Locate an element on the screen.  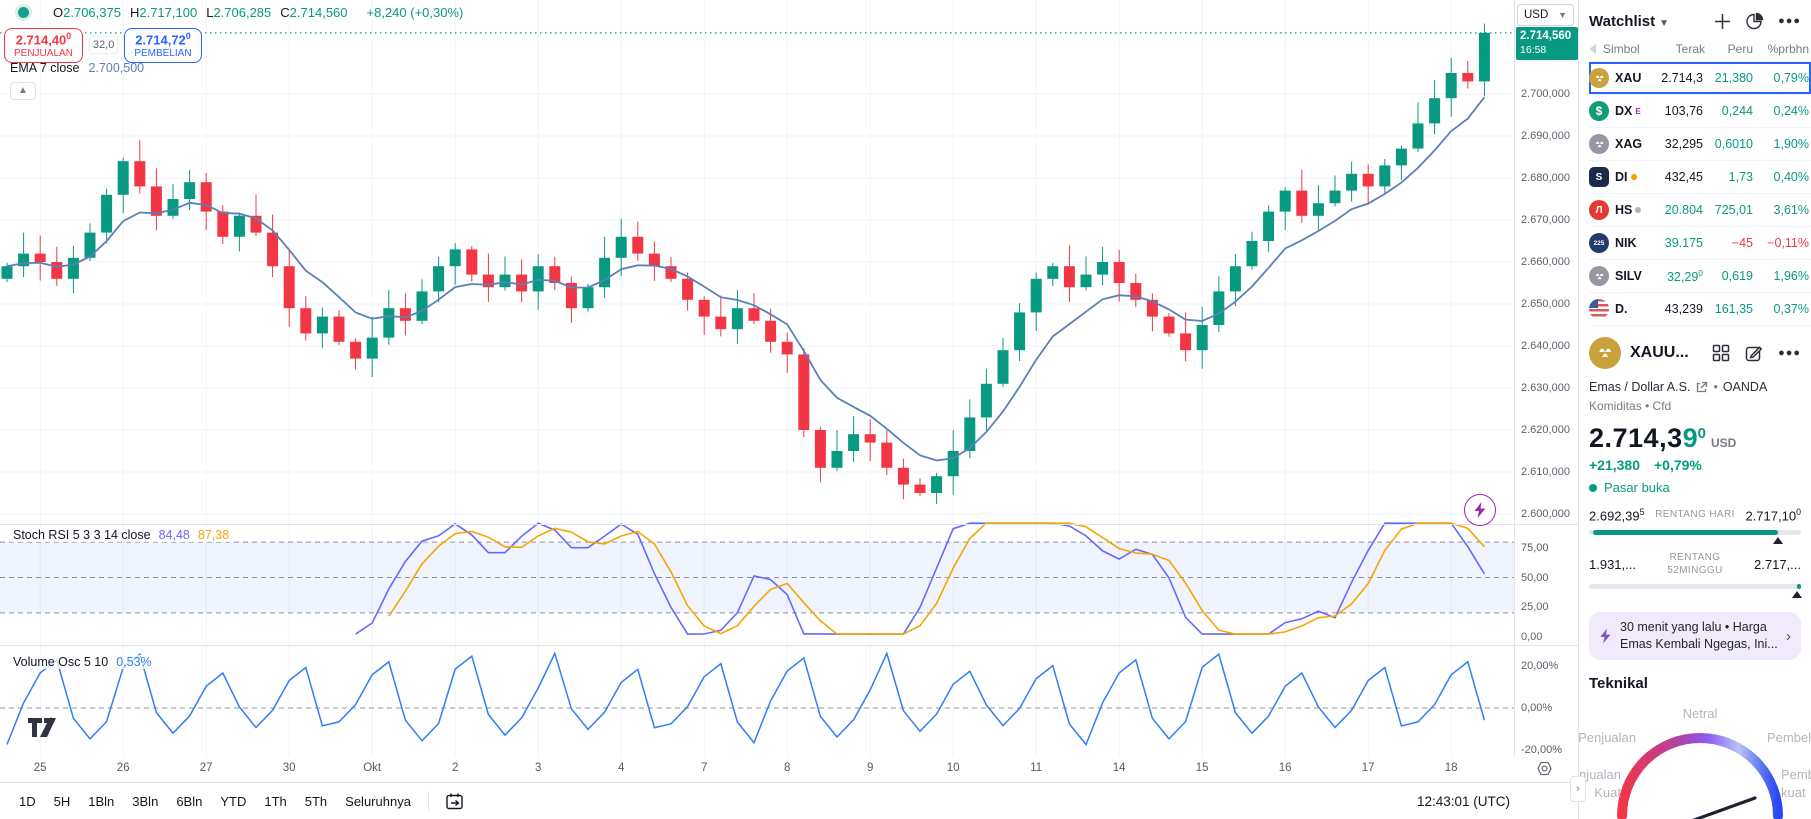
stoch-rsi-legend: Stoch RSI 5 3 3 14 close 84,48 87,38 is located at coordinates (121, 535).